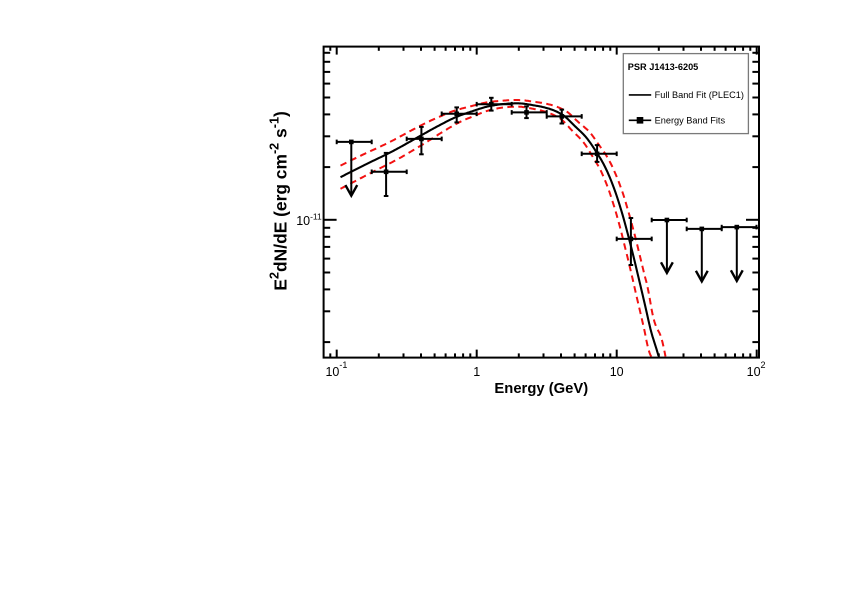 The height and width of the screenshot is (600, 842). I want to click on svg-text: 10, so click(617, 372).